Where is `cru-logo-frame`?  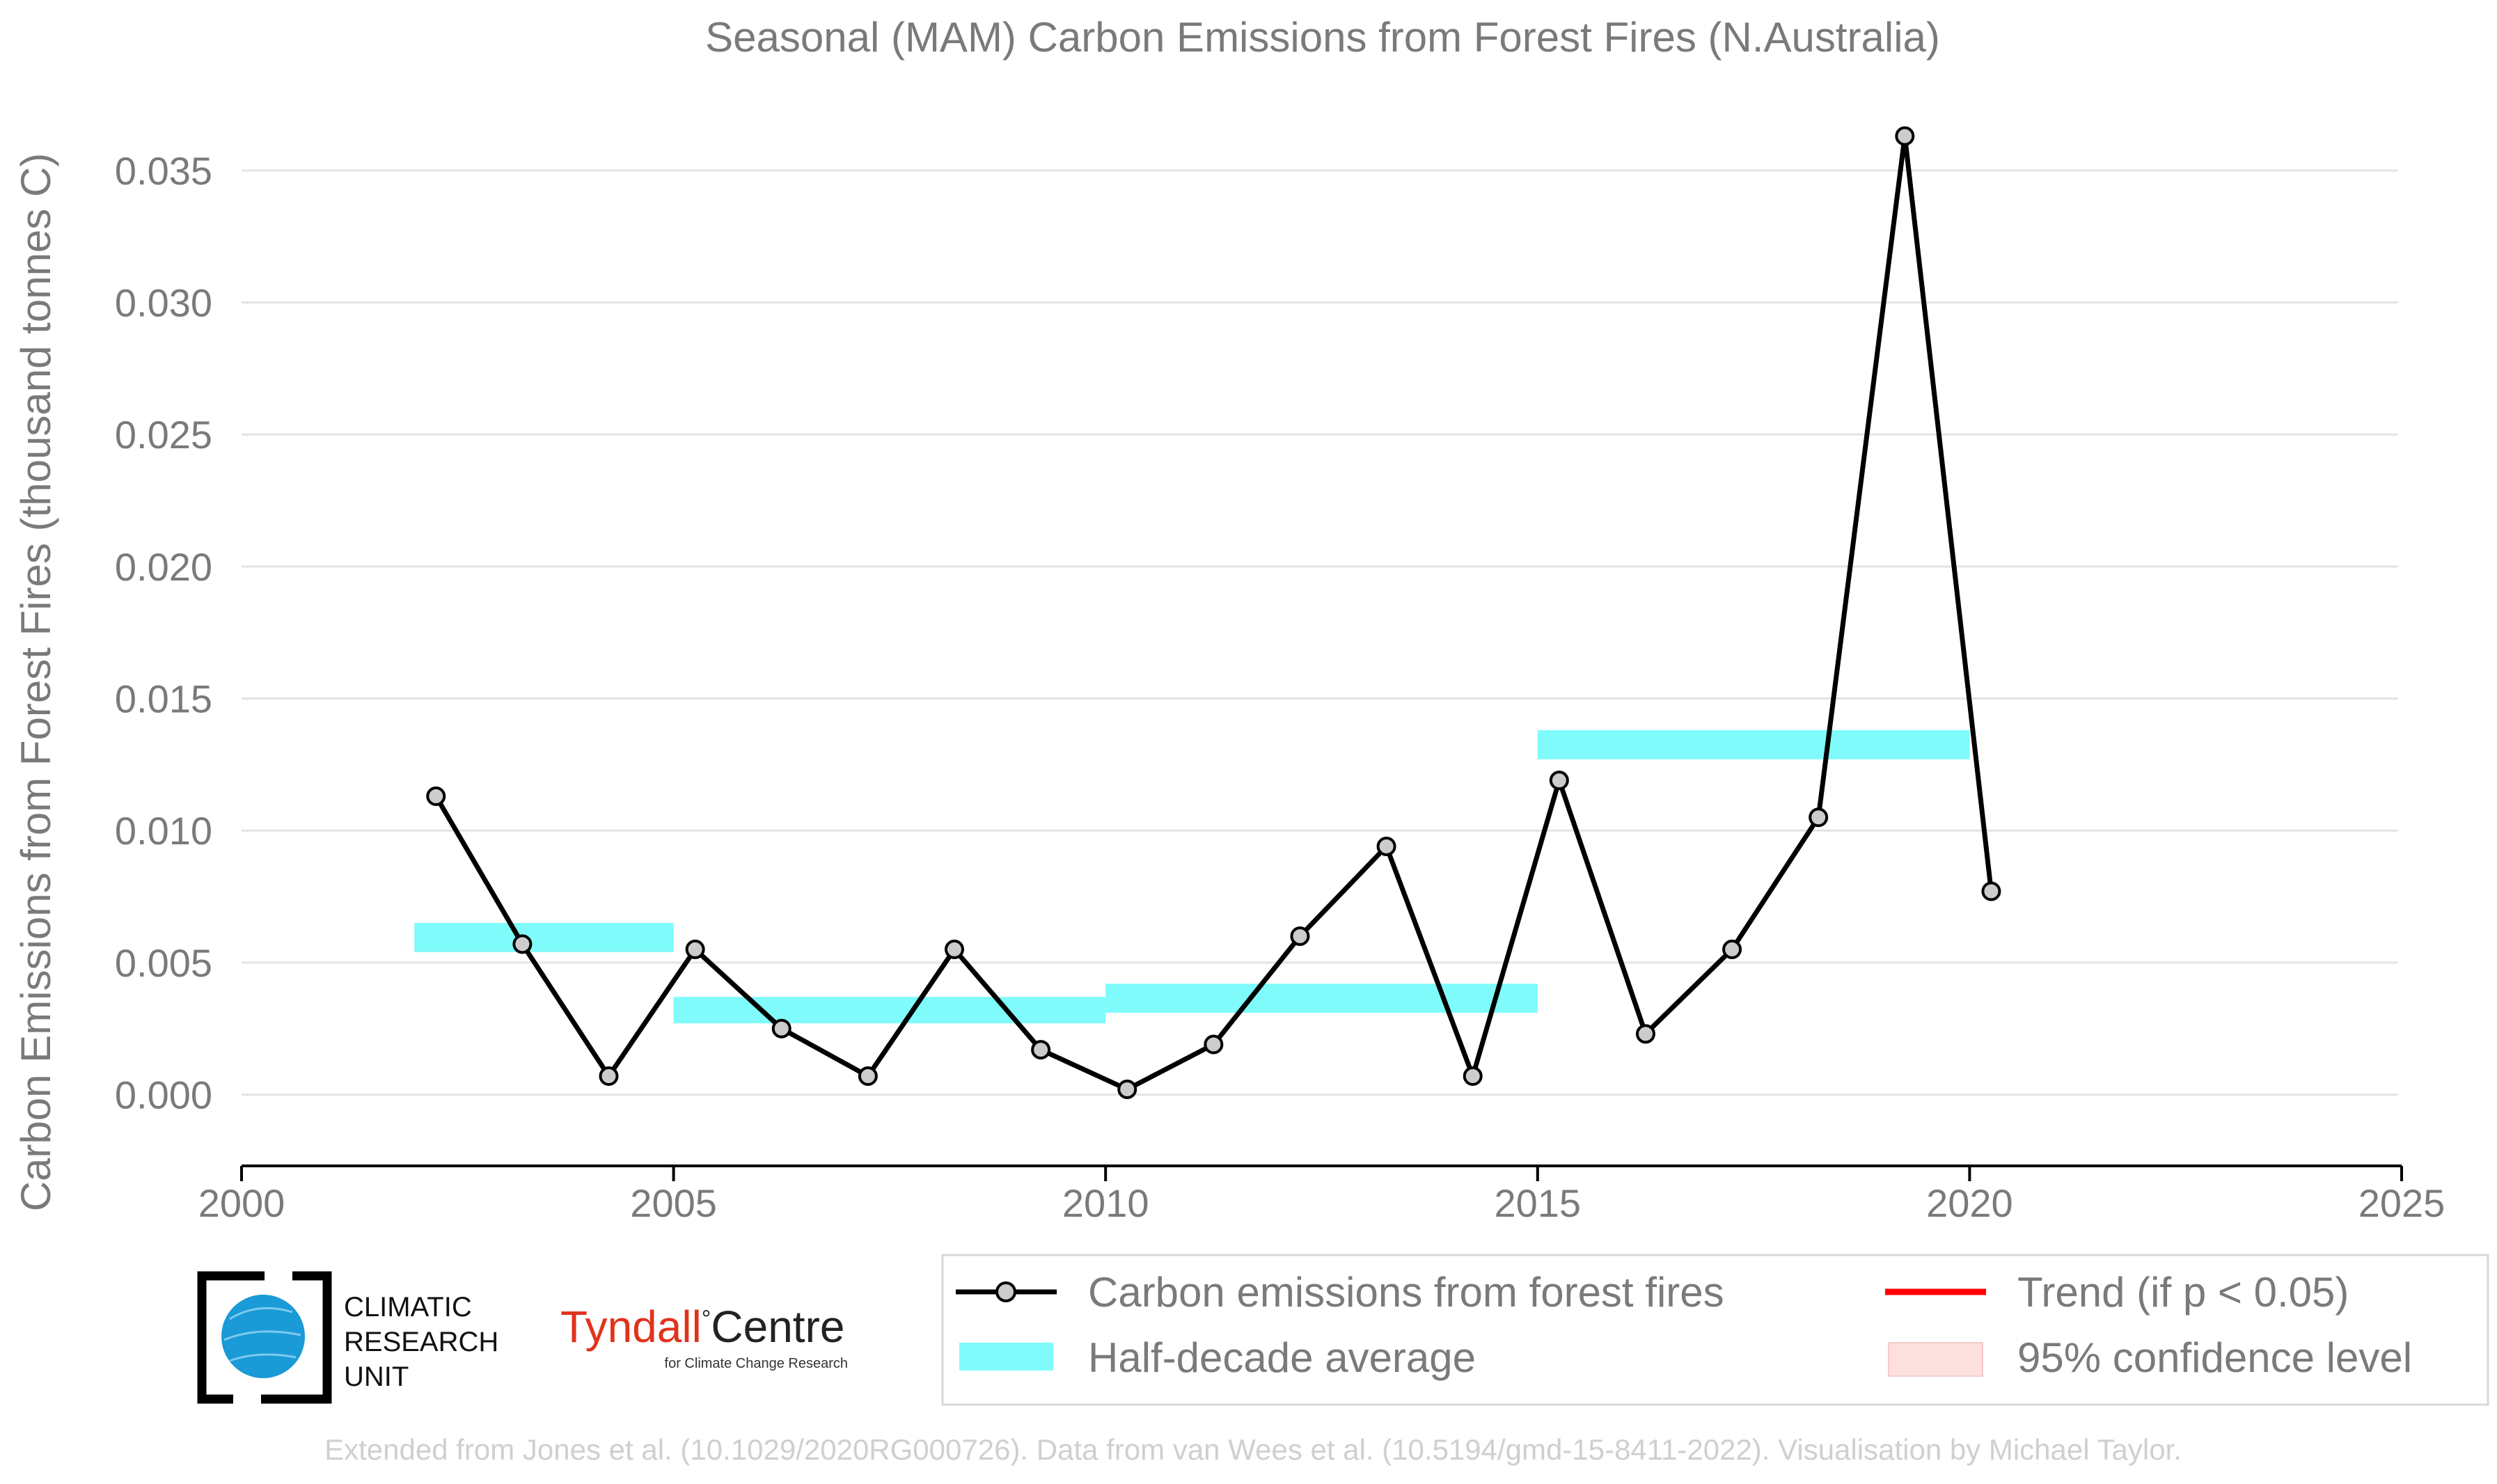
cru-logo-frame is located at coordinates (264, 1337).